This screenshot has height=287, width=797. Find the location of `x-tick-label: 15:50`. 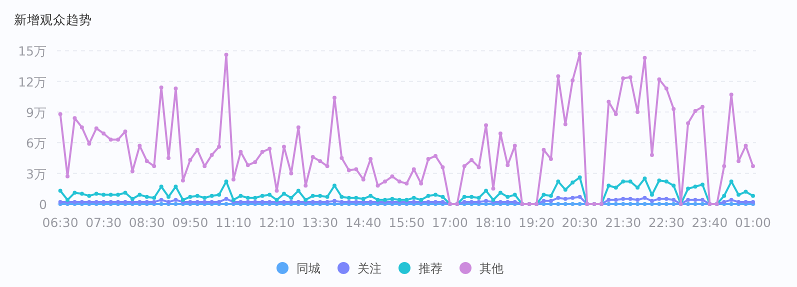

x-tick-label: 15:50 is located at coordinates (406, 222).